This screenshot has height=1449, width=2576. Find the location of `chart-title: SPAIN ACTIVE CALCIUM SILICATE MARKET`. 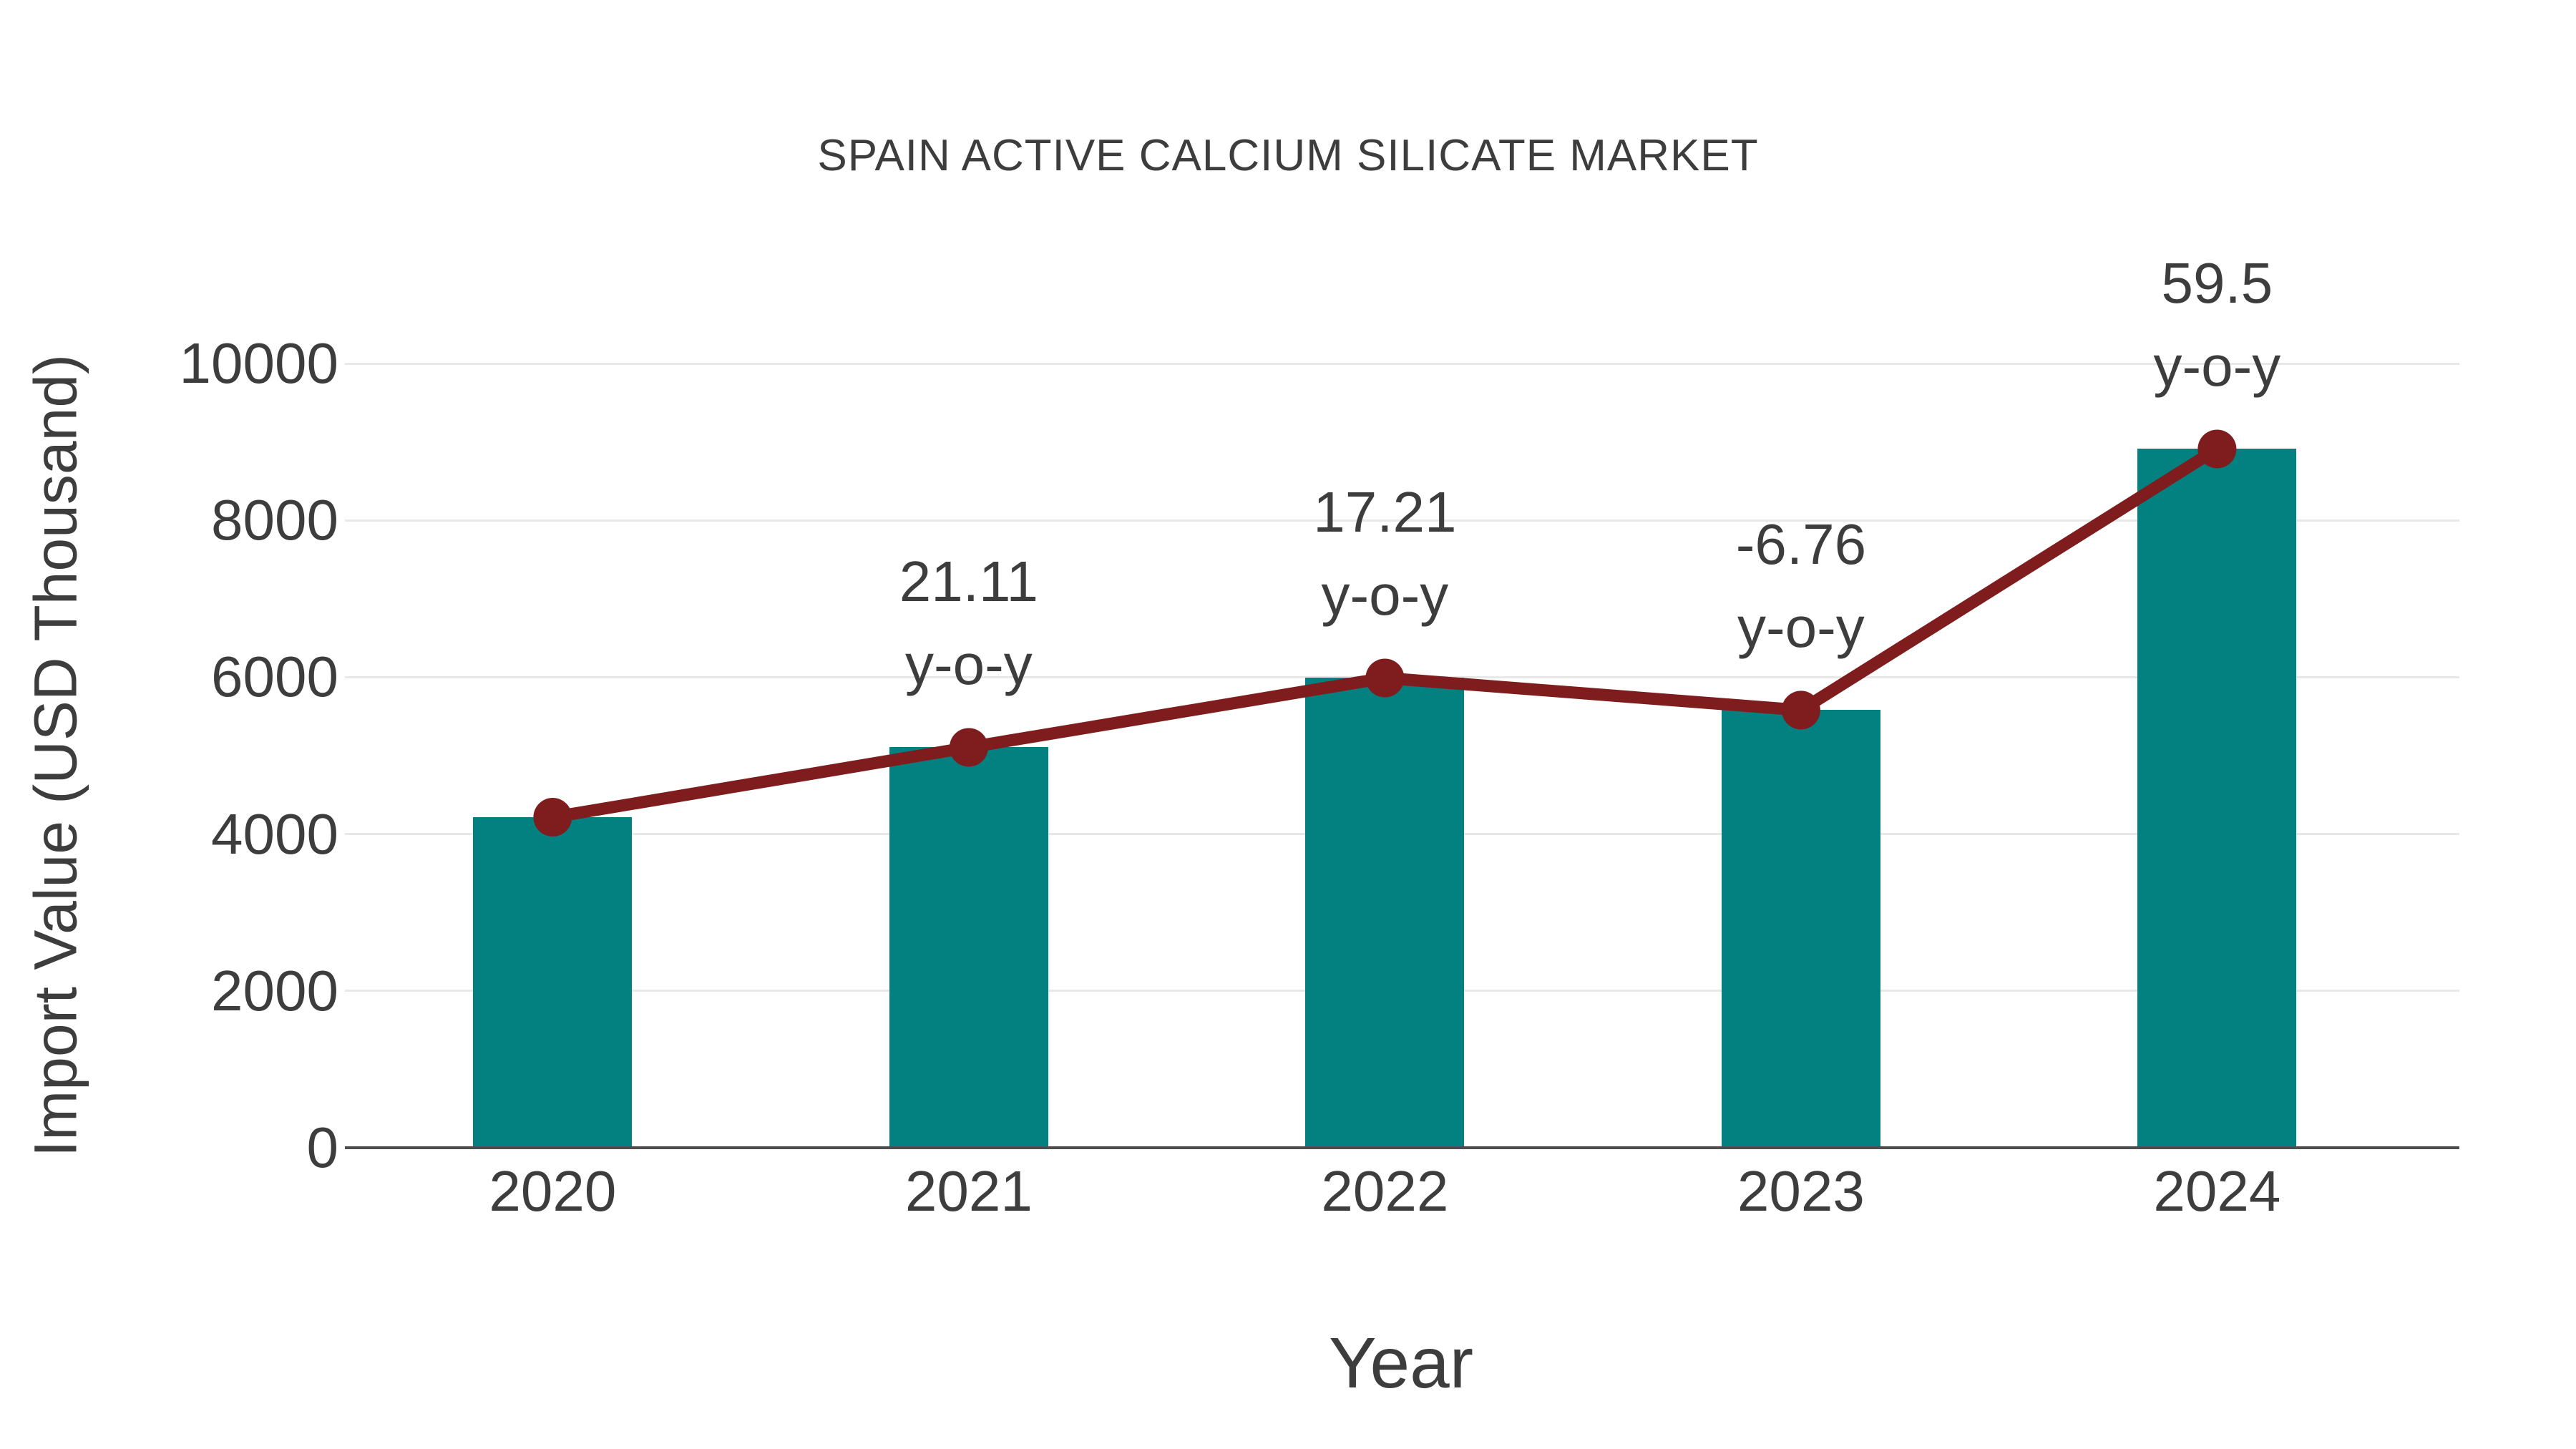

chart-title: SPAIN ACTIVE CALCIUM SILICATE MARKET is located at coordinates (1288, 155).